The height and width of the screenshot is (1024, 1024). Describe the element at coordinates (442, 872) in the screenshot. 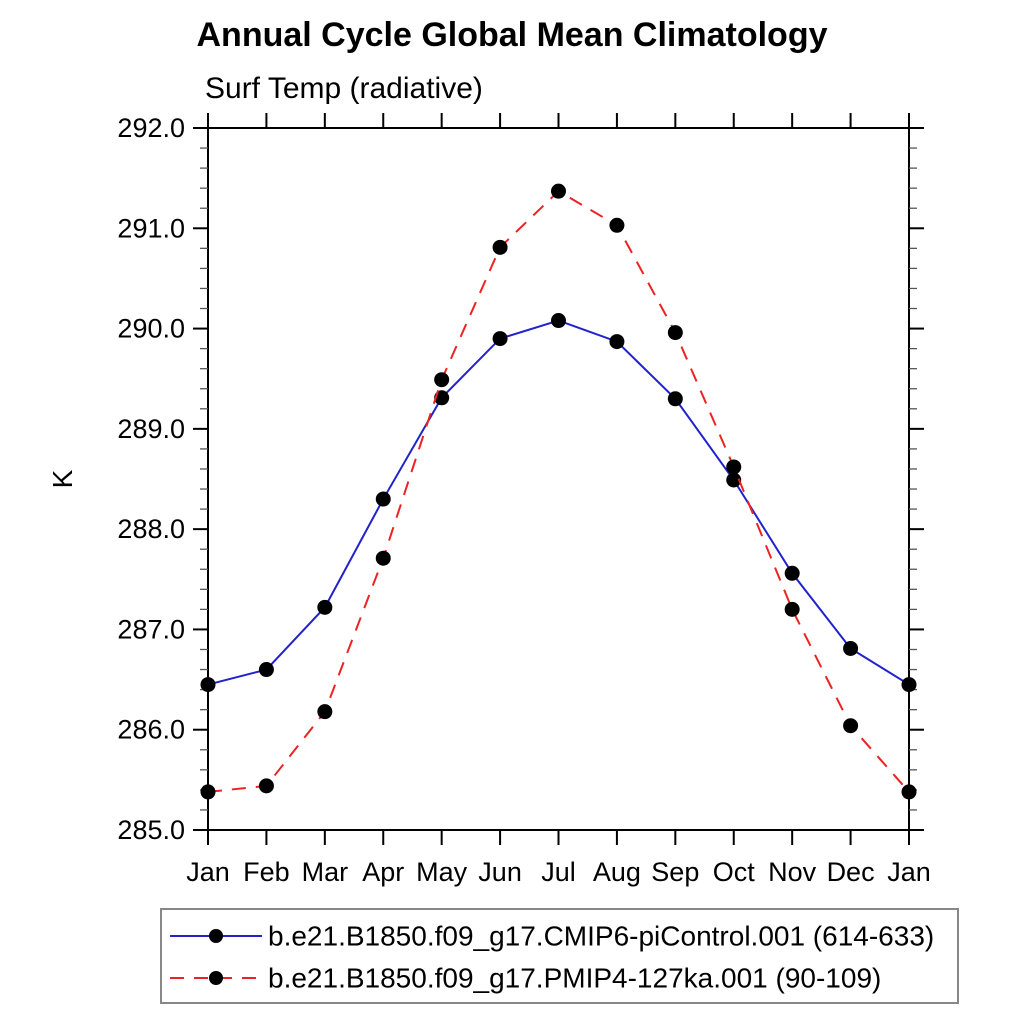

I see `x-axis-tick-label: May` at that location.